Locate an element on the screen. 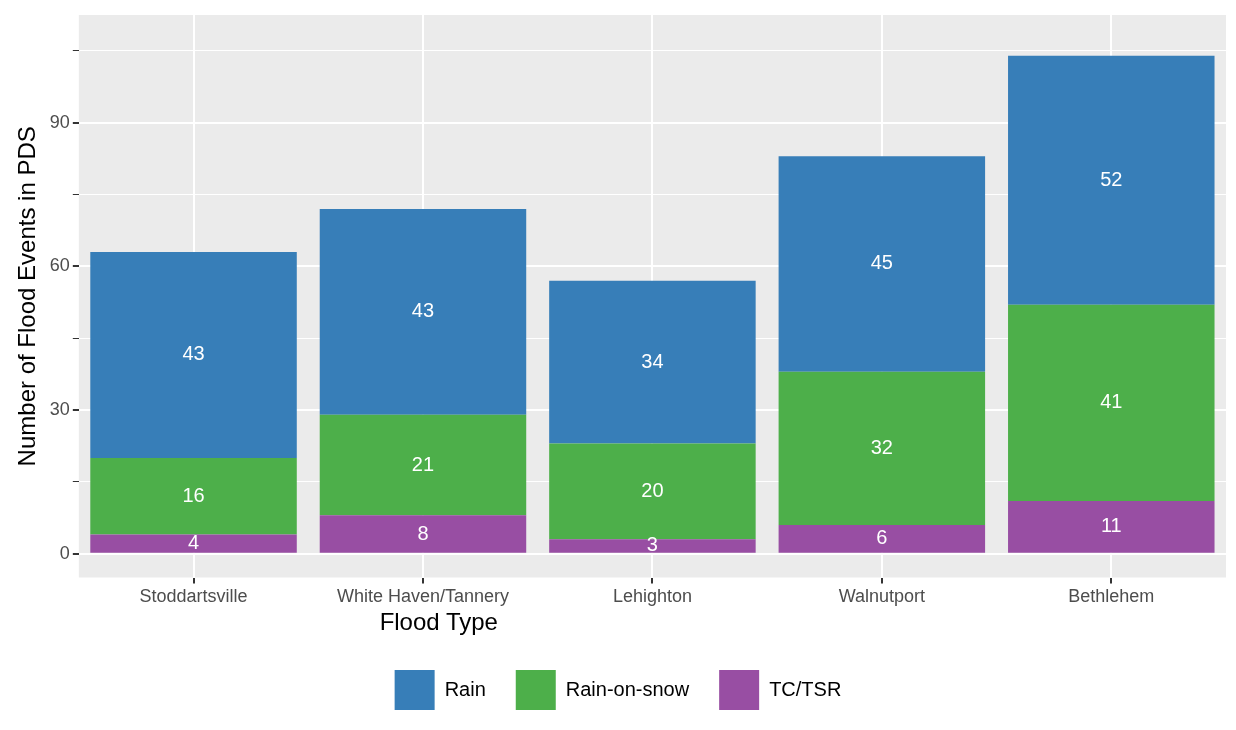  data-label: 41 is located at coordinates (1111, 401).